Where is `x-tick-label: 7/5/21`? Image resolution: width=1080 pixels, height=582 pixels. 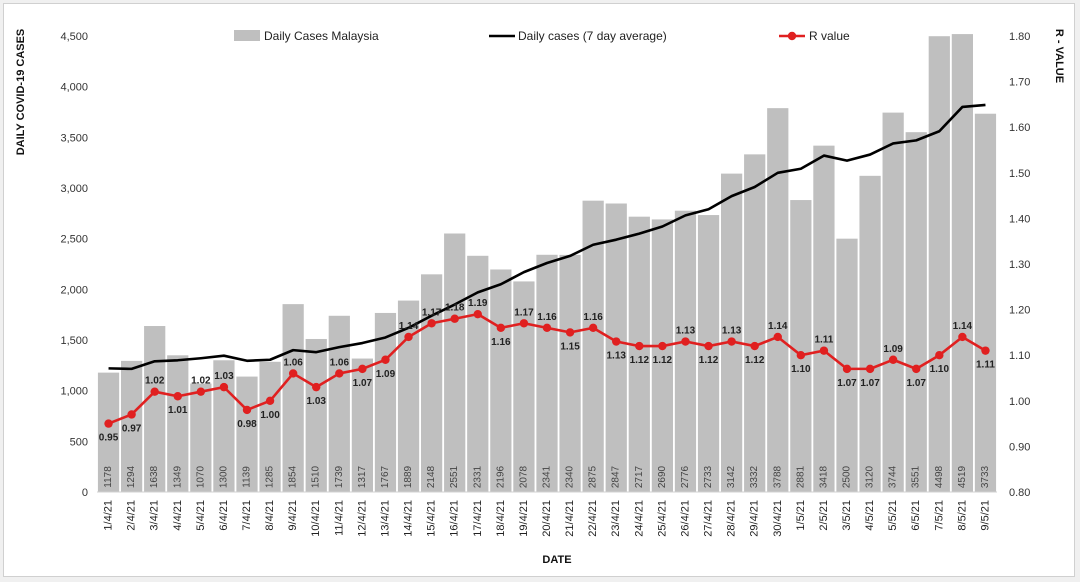
x-tick-label: 7/5/21 is located at coordinates (939, 515).